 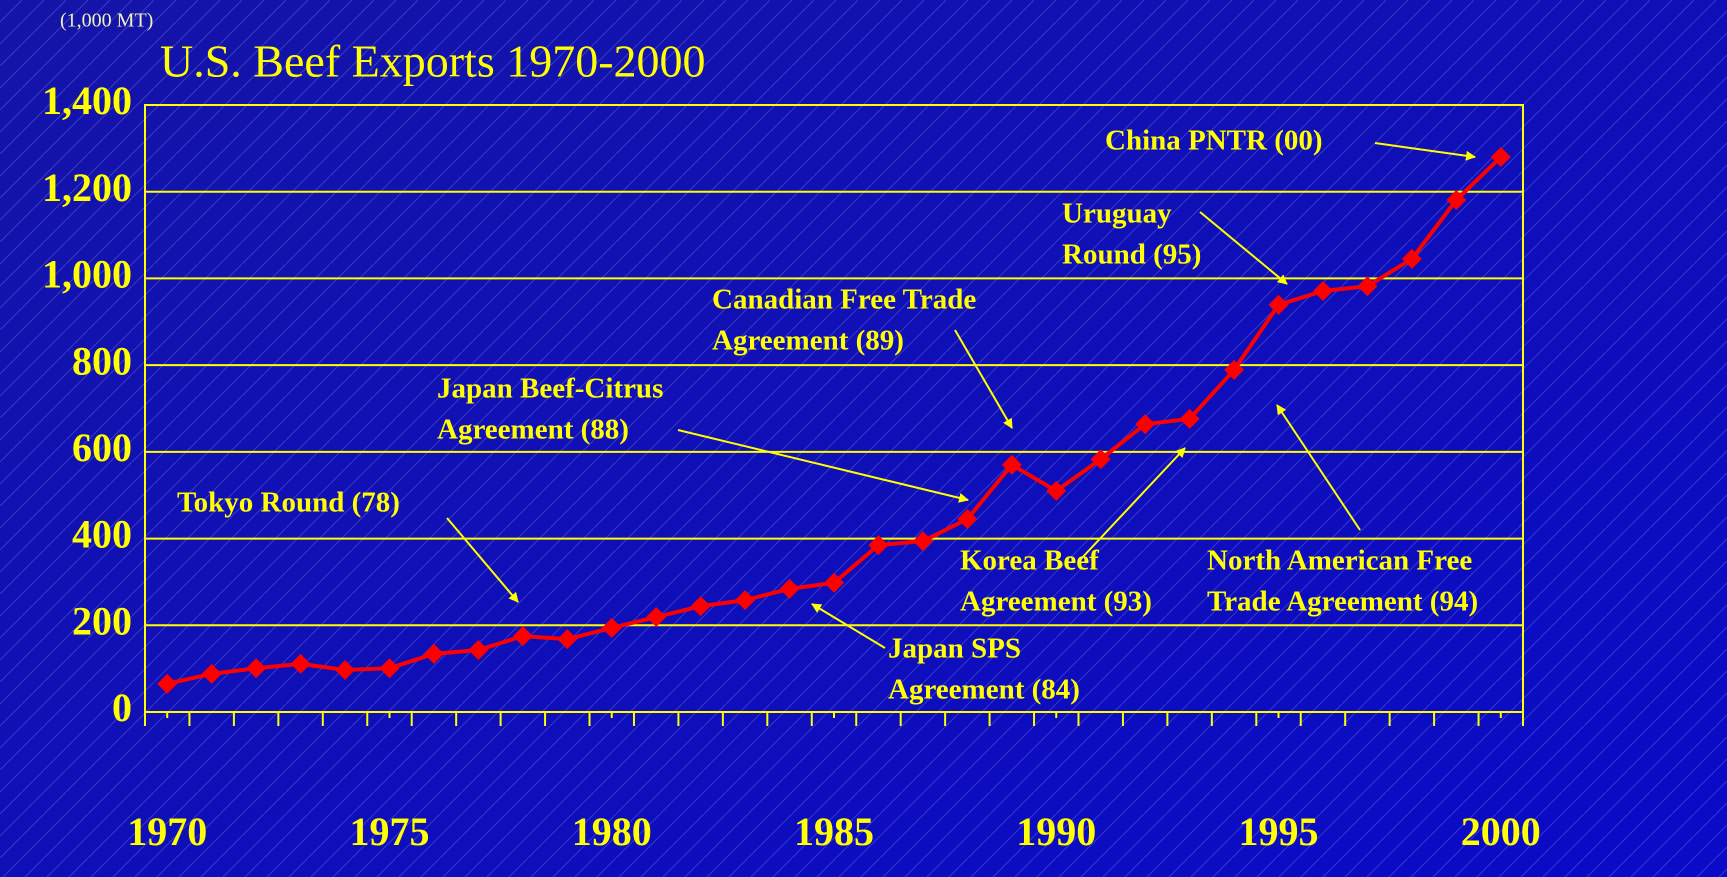 I want to click on x-tick-label: 1970, so click(x=167, y=831).